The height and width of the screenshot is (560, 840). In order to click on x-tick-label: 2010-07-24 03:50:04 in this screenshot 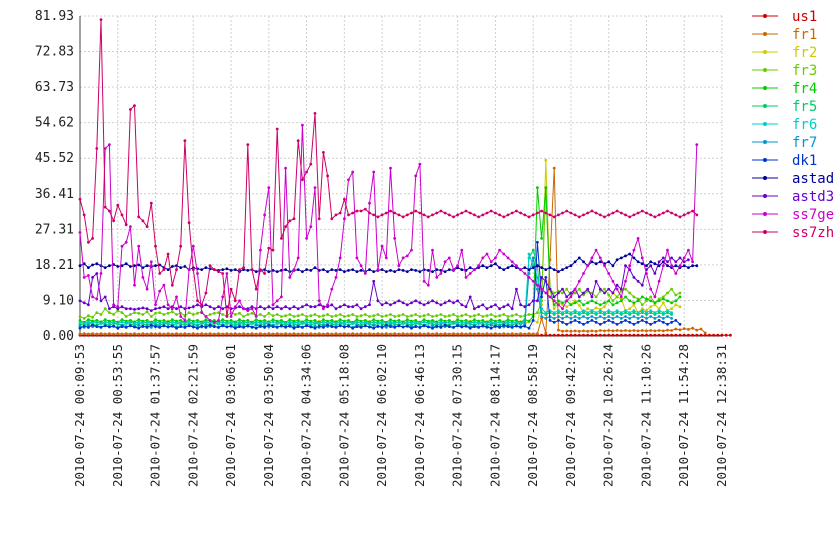, I will do `click(268, 415)`.